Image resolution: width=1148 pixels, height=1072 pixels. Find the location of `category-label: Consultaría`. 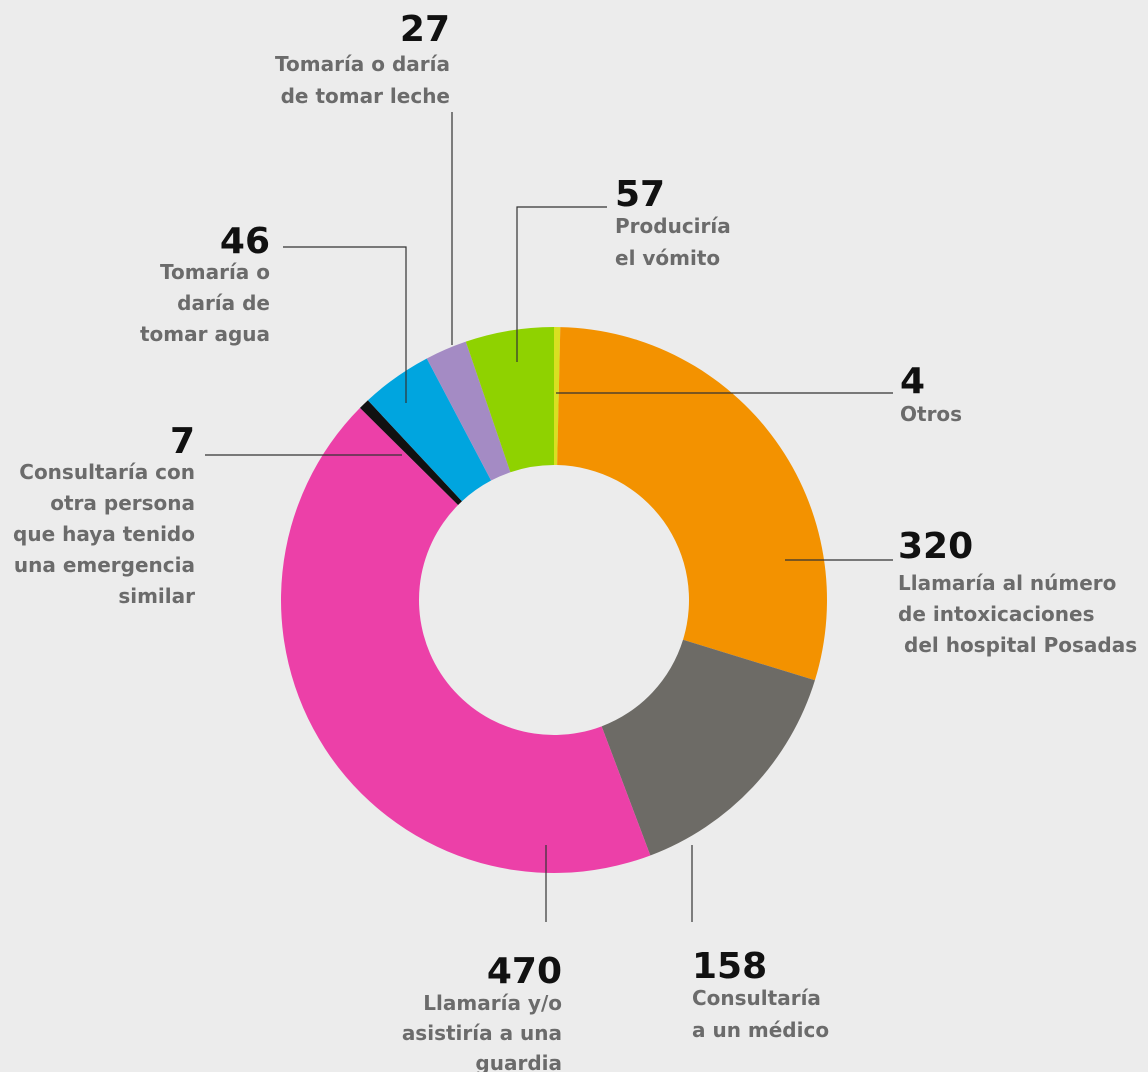

category-label: Consultaría is located at coordinates (756, 998).